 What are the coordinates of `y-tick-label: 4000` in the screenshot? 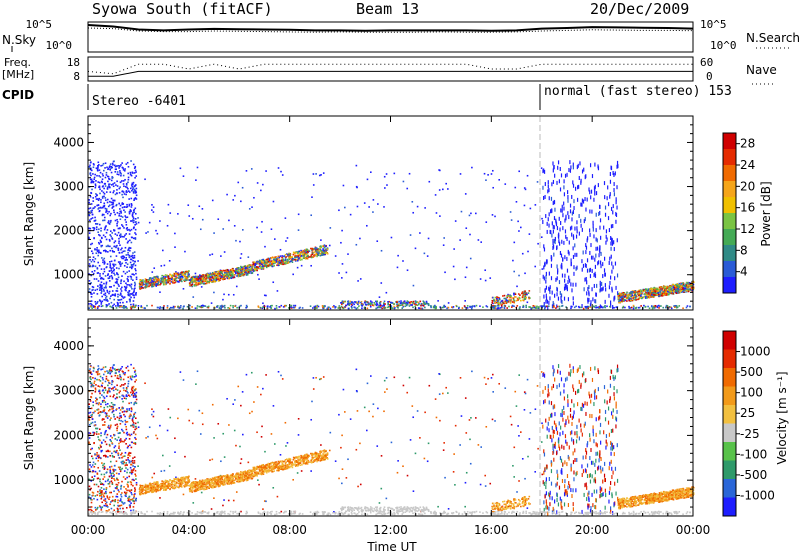 It's located at (68, 142).